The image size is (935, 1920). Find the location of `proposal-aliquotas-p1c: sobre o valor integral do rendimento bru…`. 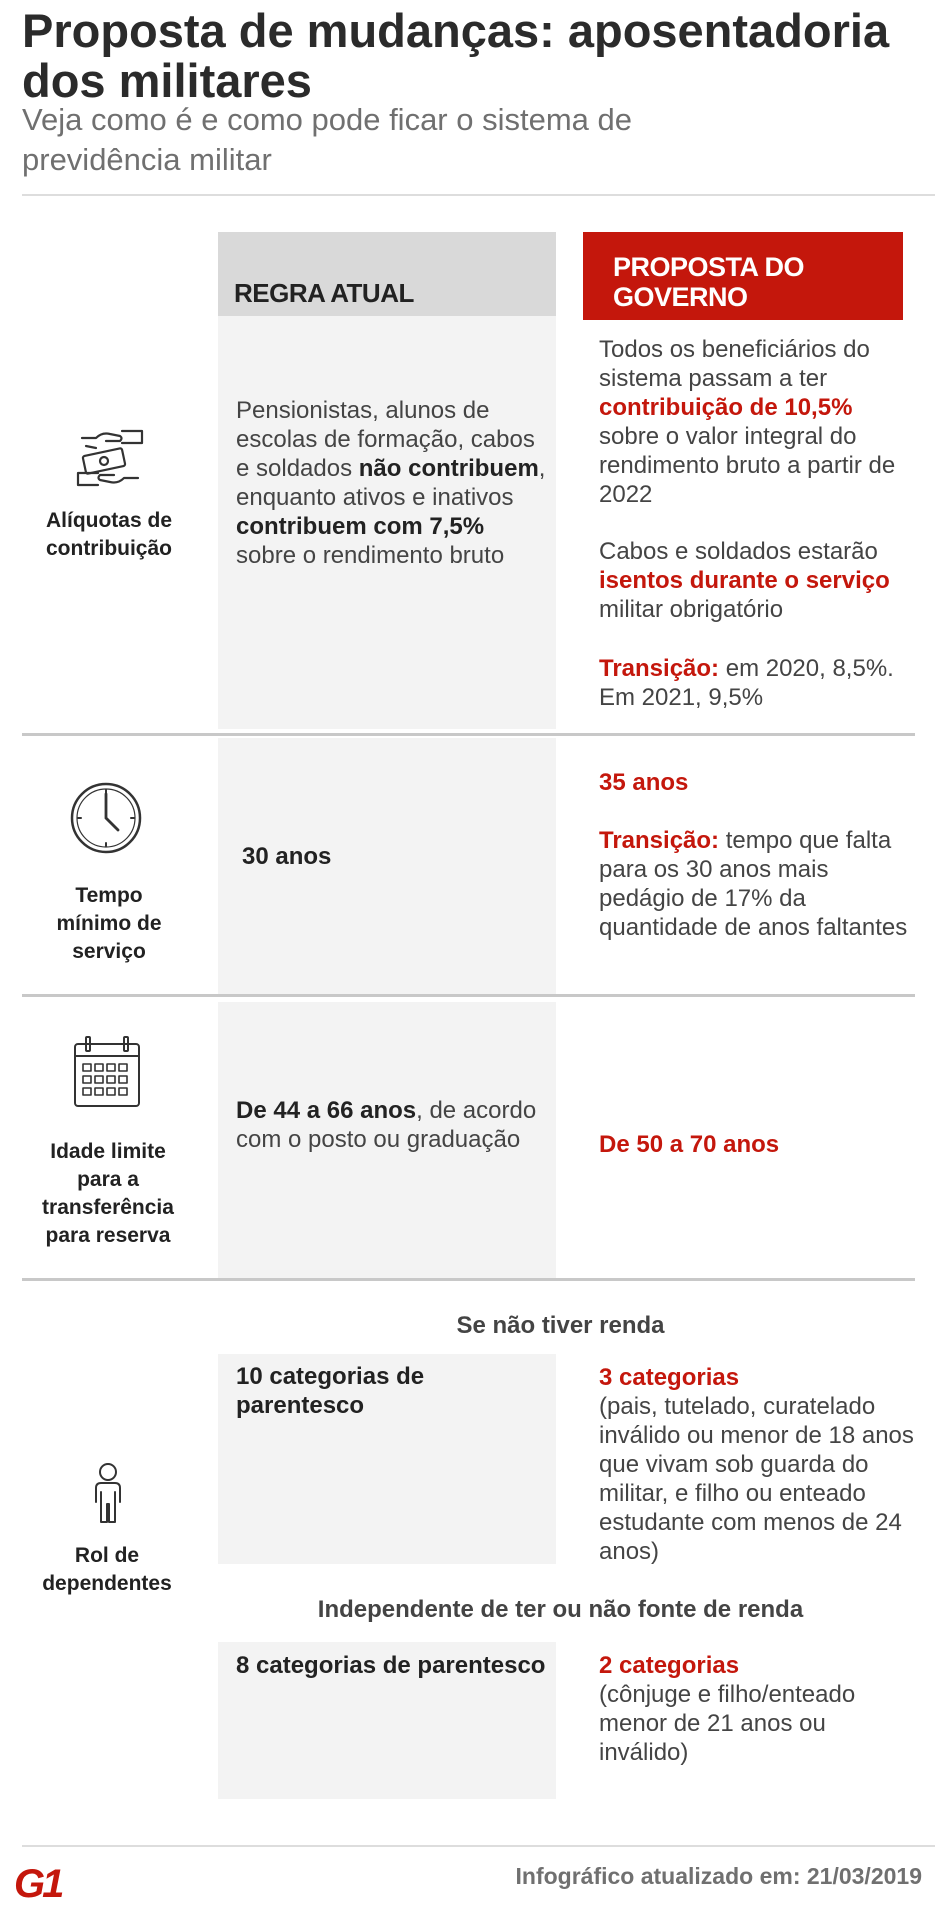

proposal-aliquotas-p1c: sobre o valor integral do rendimento bru… is located at coordinates (747, 465).